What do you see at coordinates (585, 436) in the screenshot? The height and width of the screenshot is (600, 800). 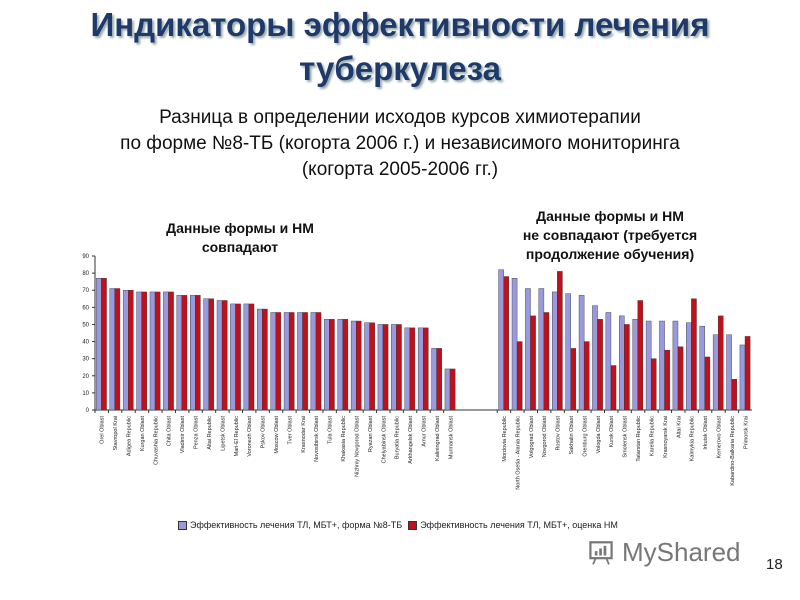 I see `x-tick-label: Orenburg Oblast` at bounding box center [585, 436].